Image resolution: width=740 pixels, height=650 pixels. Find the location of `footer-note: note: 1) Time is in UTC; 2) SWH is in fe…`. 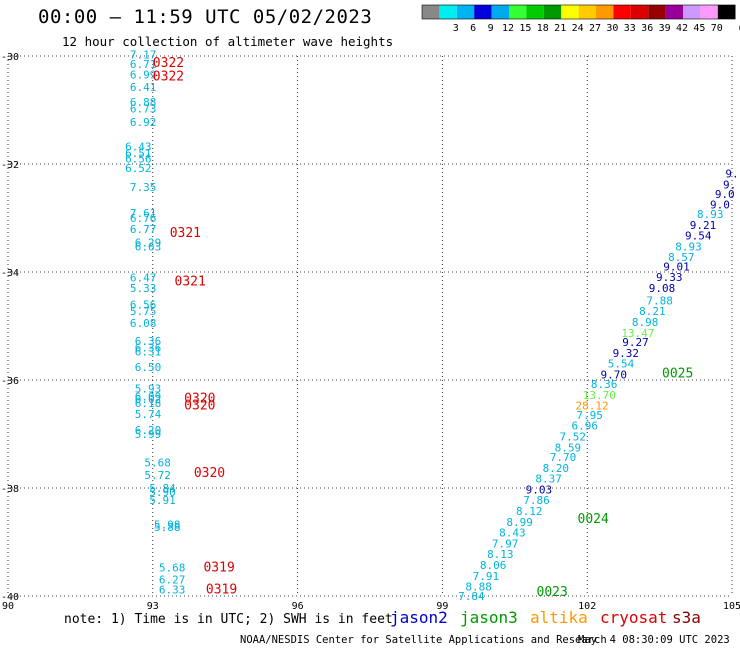

footer-note: note: 1) Time is in UTC; 2) SWH is in fe… is located at coordinates (228, 619).